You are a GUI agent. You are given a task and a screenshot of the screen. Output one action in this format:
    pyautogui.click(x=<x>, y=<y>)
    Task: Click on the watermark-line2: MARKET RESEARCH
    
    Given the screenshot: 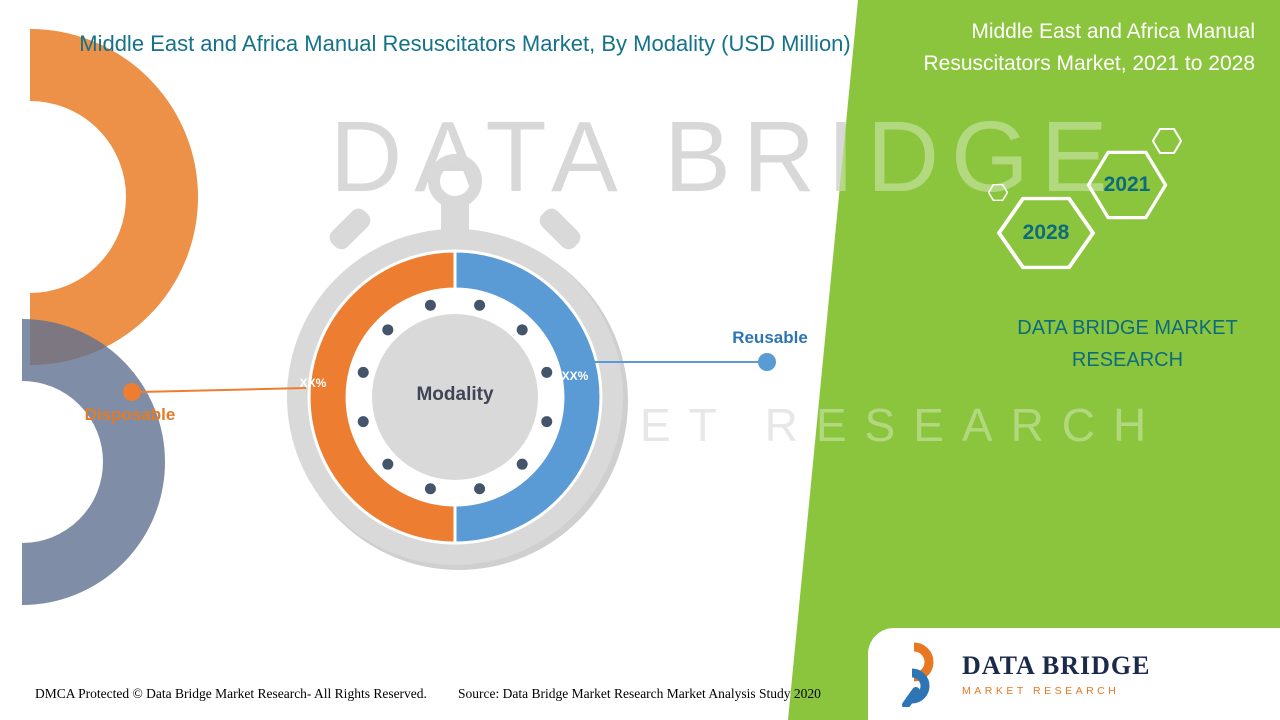 What is the action you would take?
    pyautogui.click(x=800, y=425)
    